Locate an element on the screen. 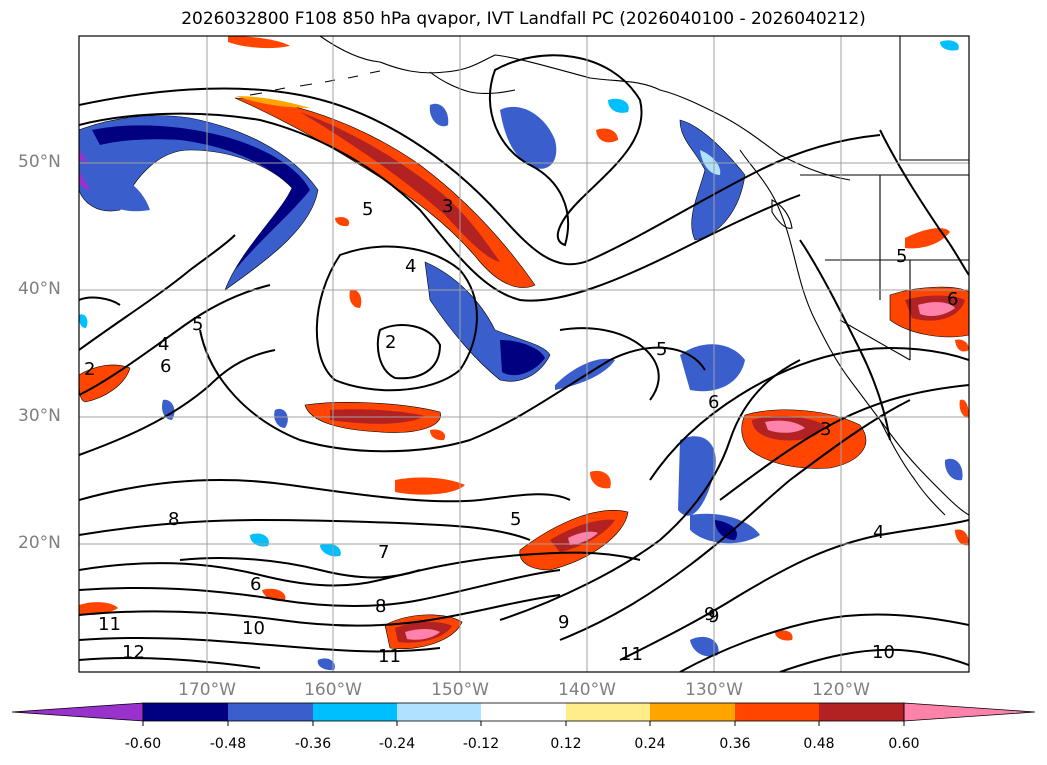 This screenshot has width=1047, height=765. lon-label-120w: 120°W is located at coordinates (841, 690).